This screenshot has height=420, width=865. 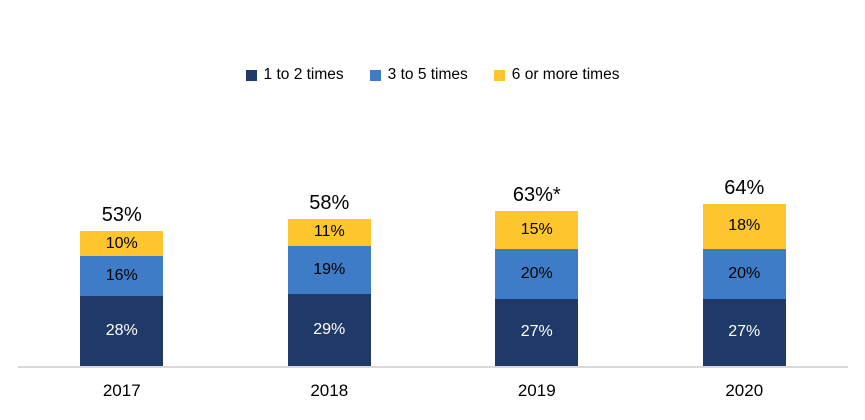 I want to click on bar-column-2017: 53% 28% 16% 10%, so click(x=122, y=285).